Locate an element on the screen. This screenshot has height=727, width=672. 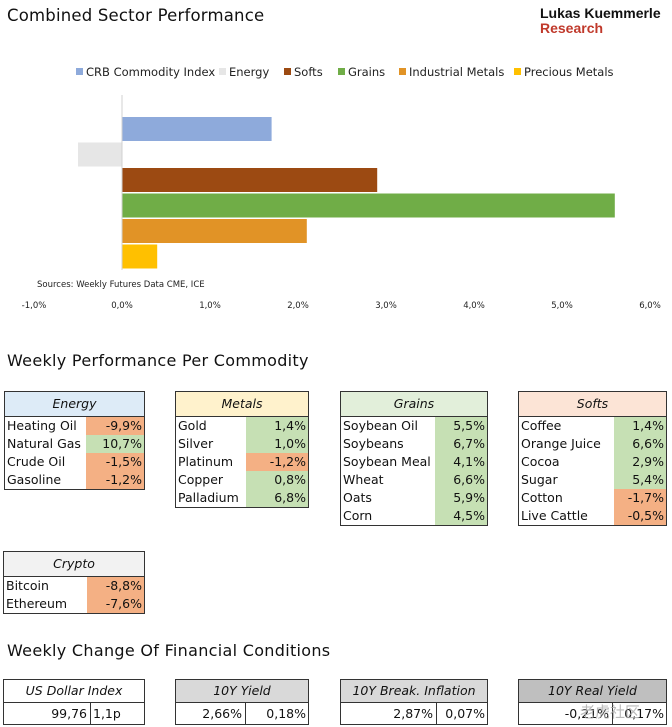
softs-row-value: 1,4% is located at coordinates (640, 426).